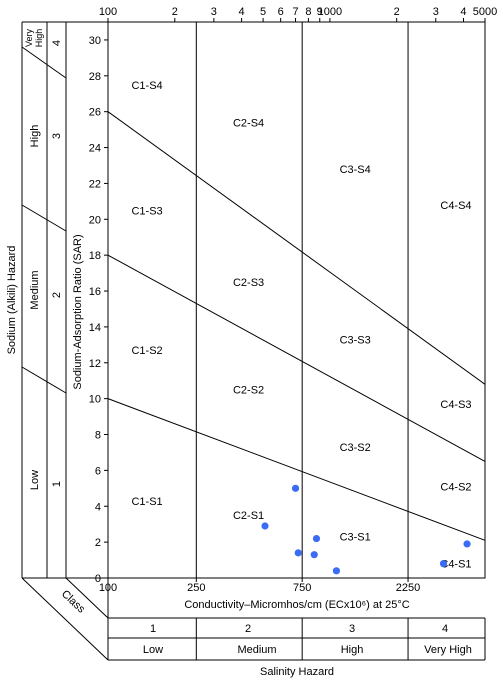  What do you see at coordinates (455, 565) in the screenshot?
I see `region-label-c4-s1: C4-S1` at bounding box center [455, 565].